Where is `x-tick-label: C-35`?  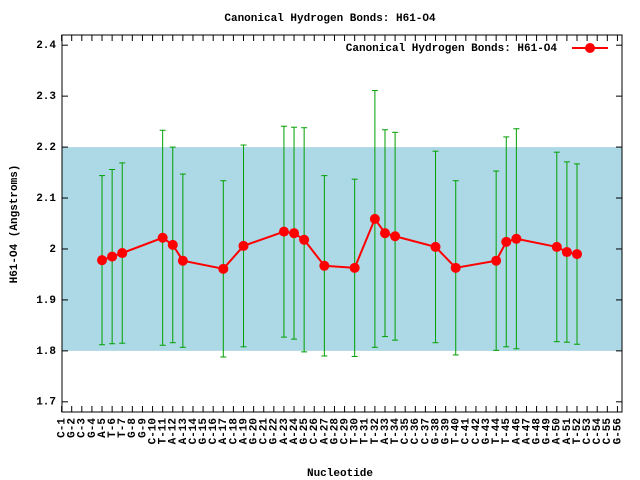
x-tick-label: C-35 is located at coordinates (406, 431).